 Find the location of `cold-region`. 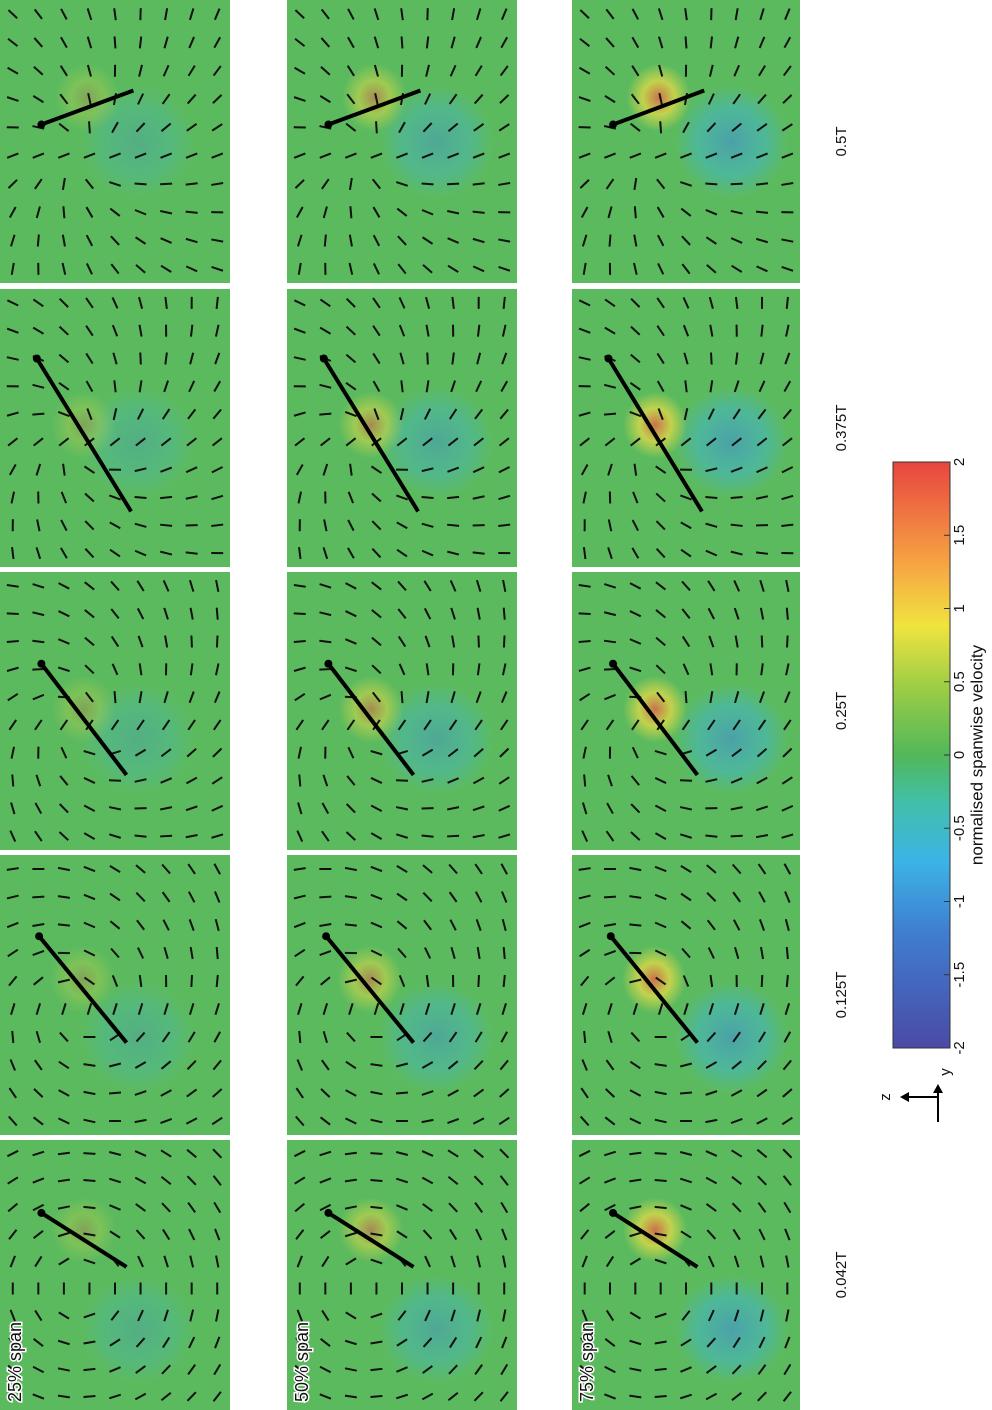

cold-region is located at coordinates (731, 442).